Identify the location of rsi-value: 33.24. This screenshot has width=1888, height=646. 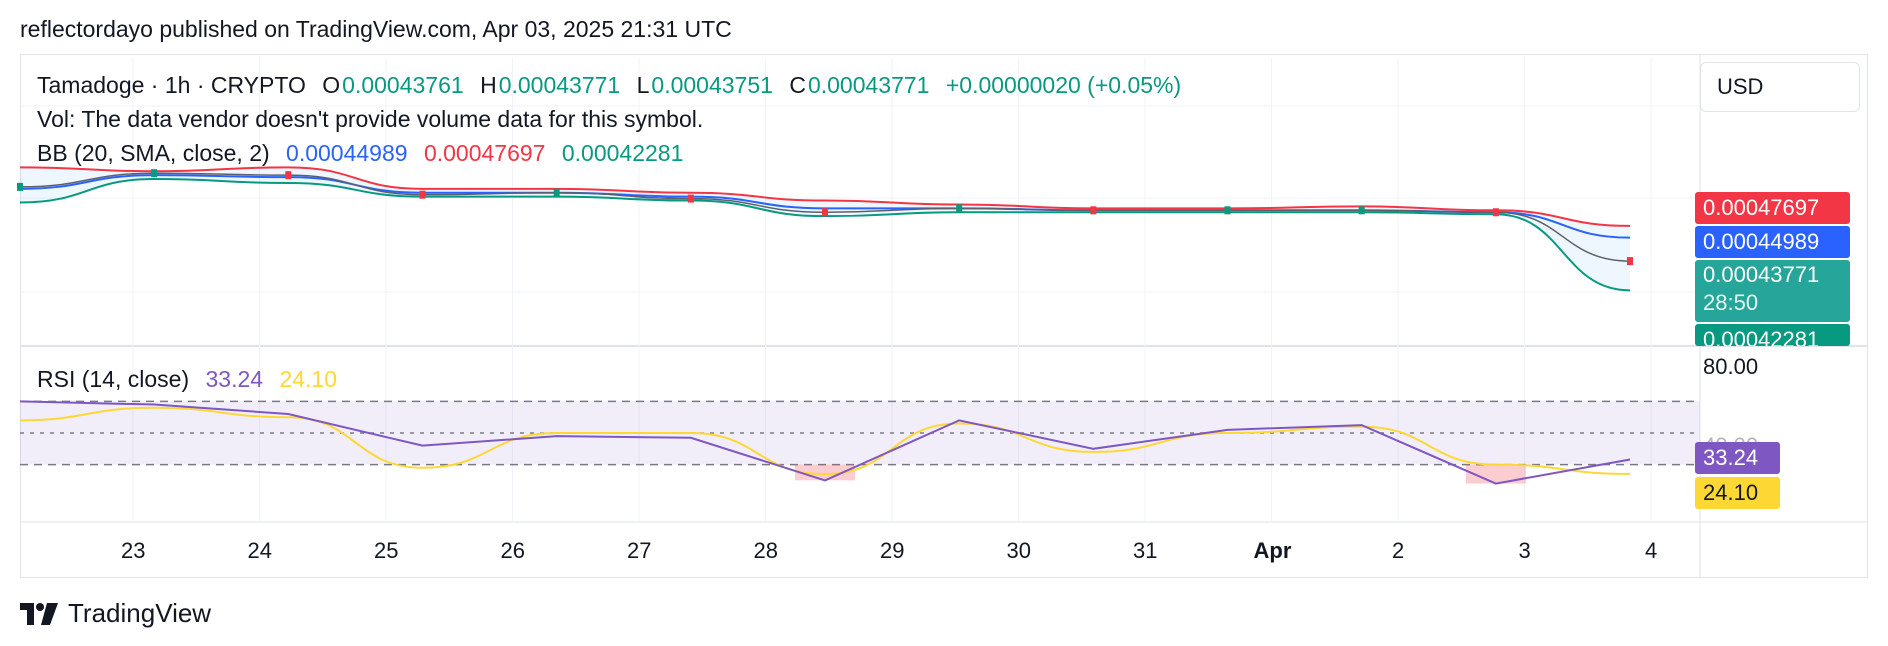
(234, 379).